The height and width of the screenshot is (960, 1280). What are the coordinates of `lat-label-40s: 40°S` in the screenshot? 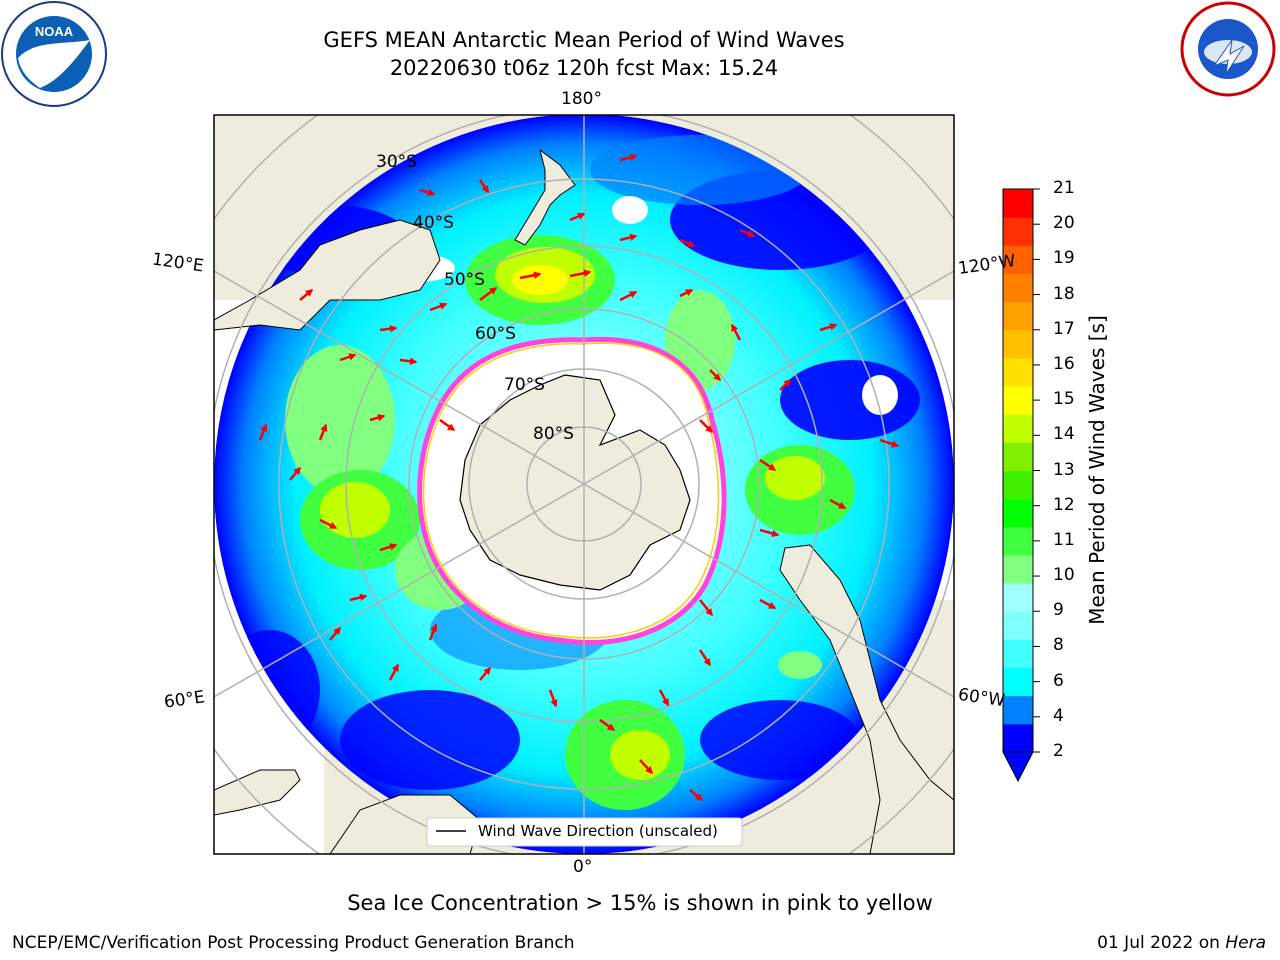 It's located at (433, 223).